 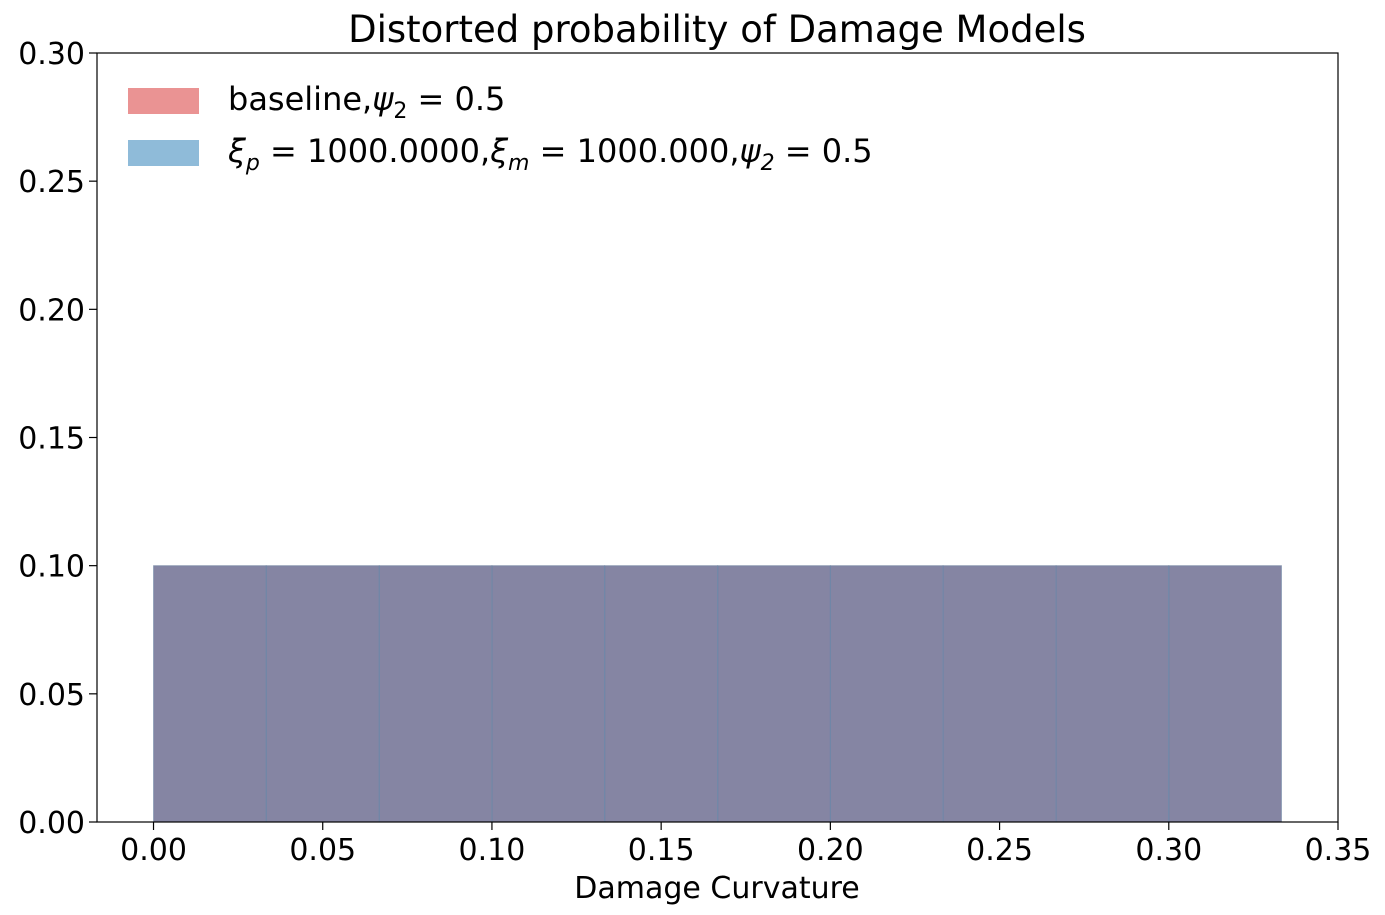 I want to click on y-tick-label: 0.20, so click(x=51, y=310).